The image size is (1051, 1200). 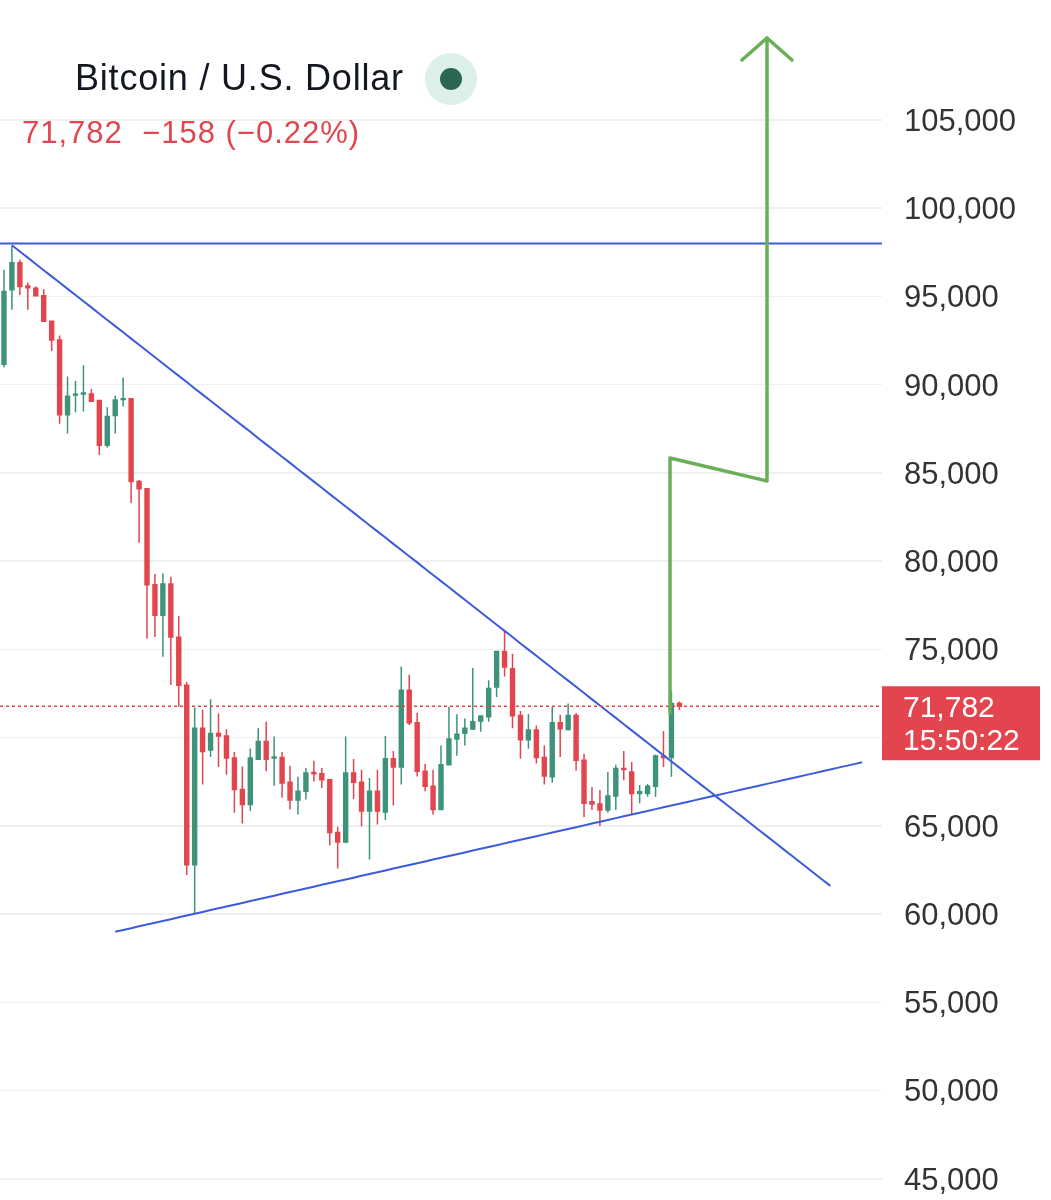 I want to click on y-tick-label: 75,000, so click(x=951, y=650).